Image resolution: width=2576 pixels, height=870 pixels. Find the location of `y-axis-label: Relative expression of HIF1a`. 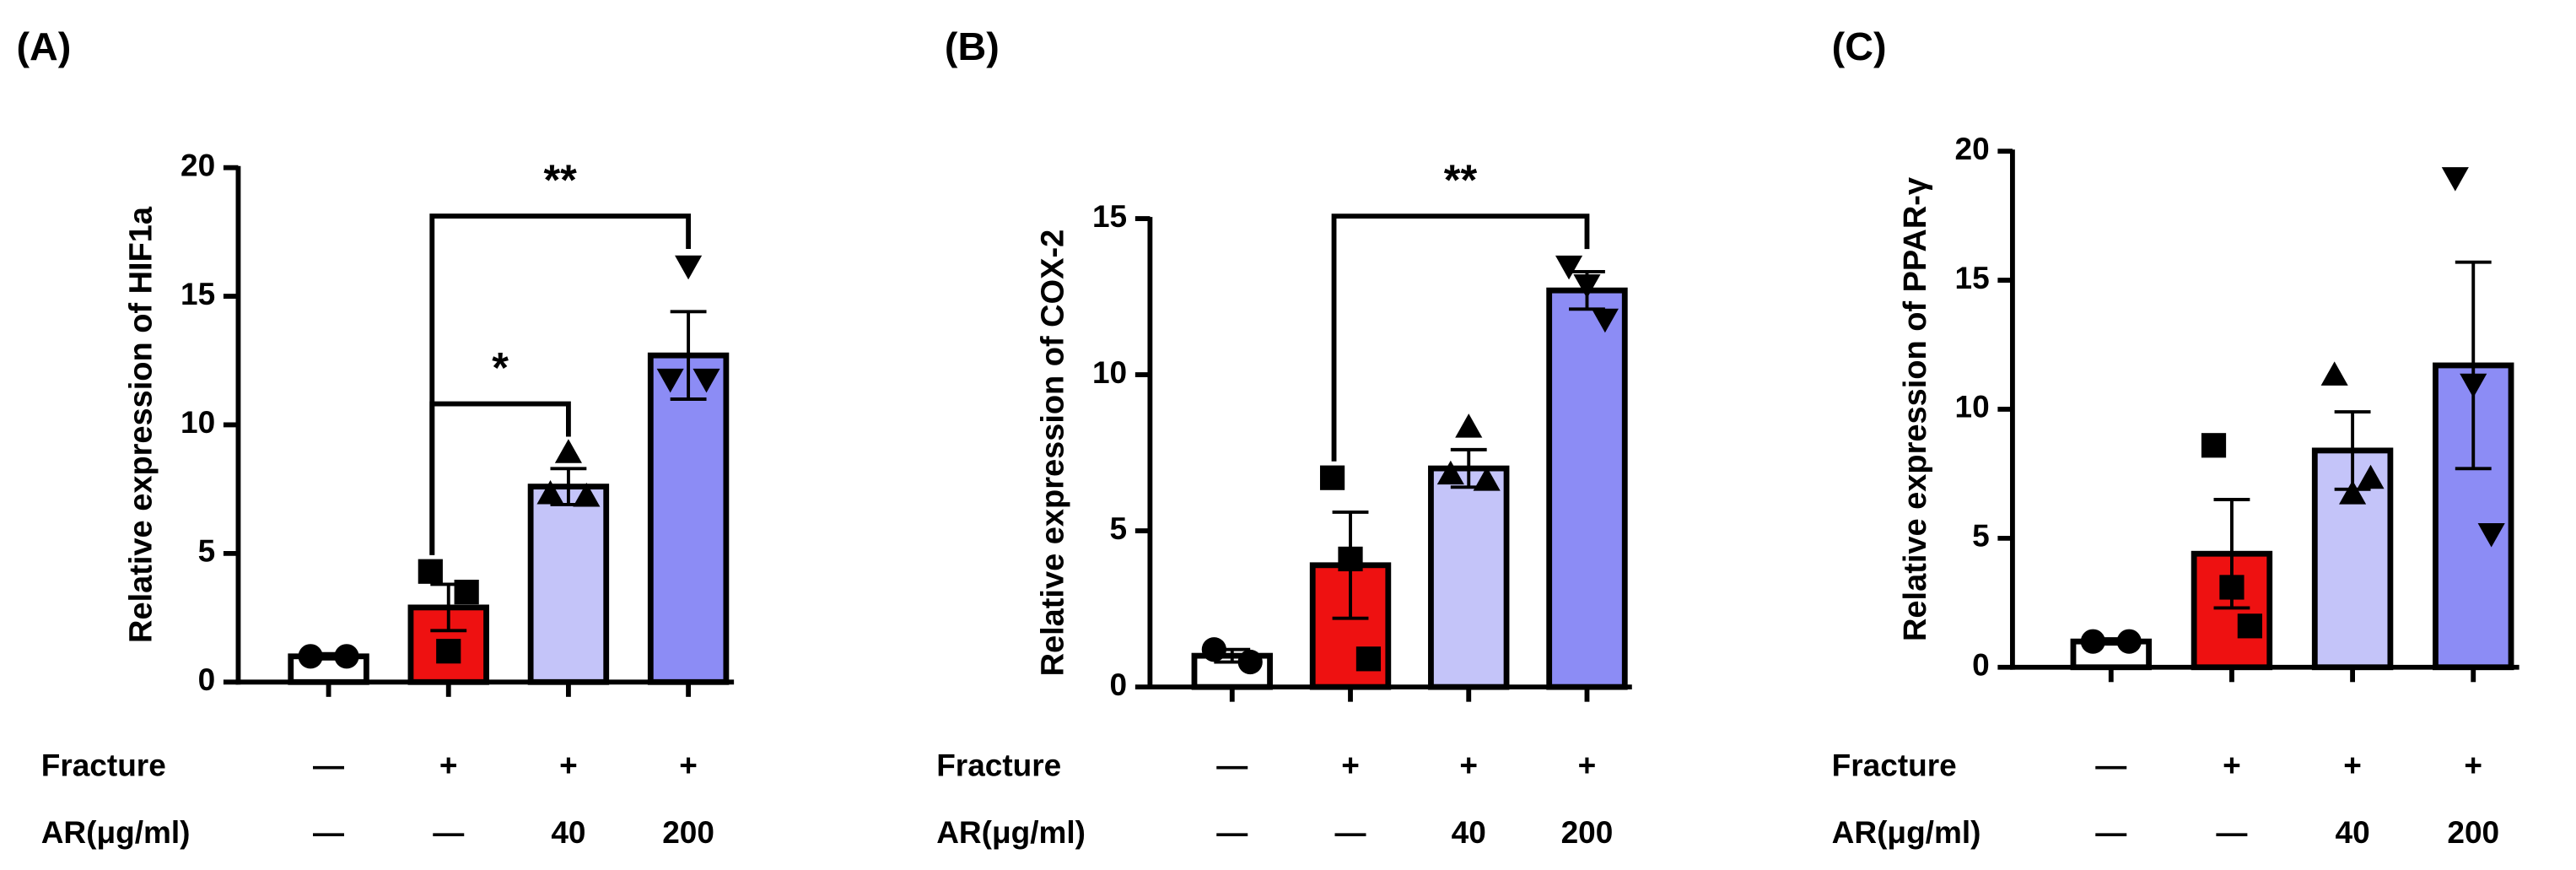

y-axis-label: Relative expression of HIF1a is located at coordinates (141, 424).